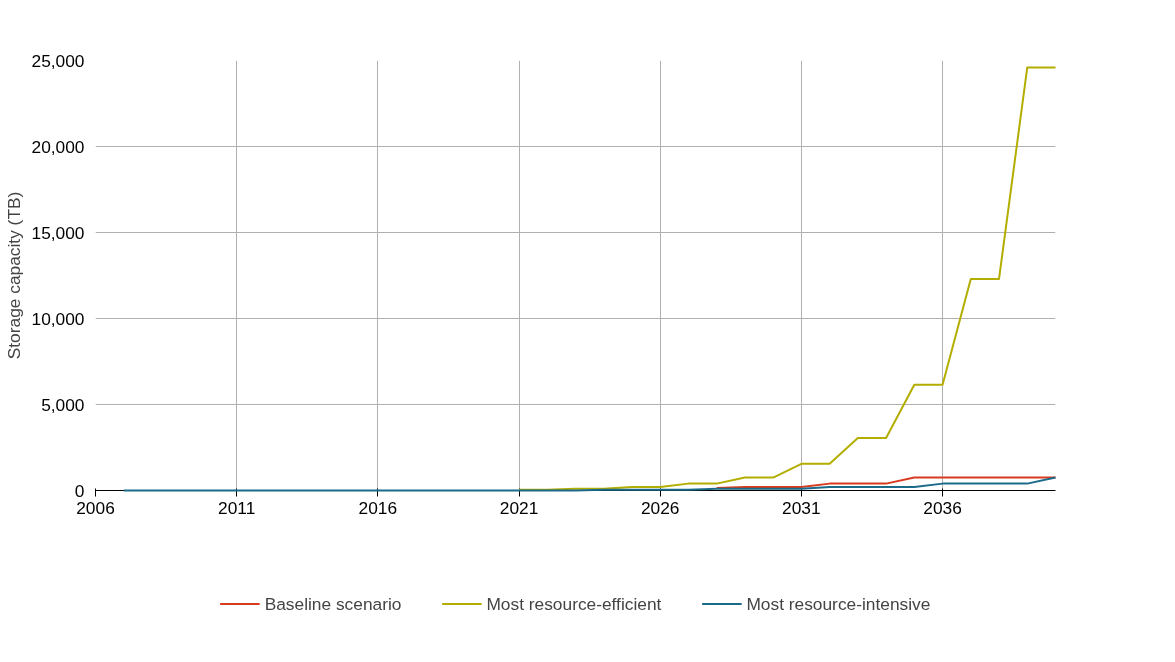  What do you see at coordinates (942, 507) in the screenshot?
I see `x-tick-label: 2036` at bounding box center [942, 507].